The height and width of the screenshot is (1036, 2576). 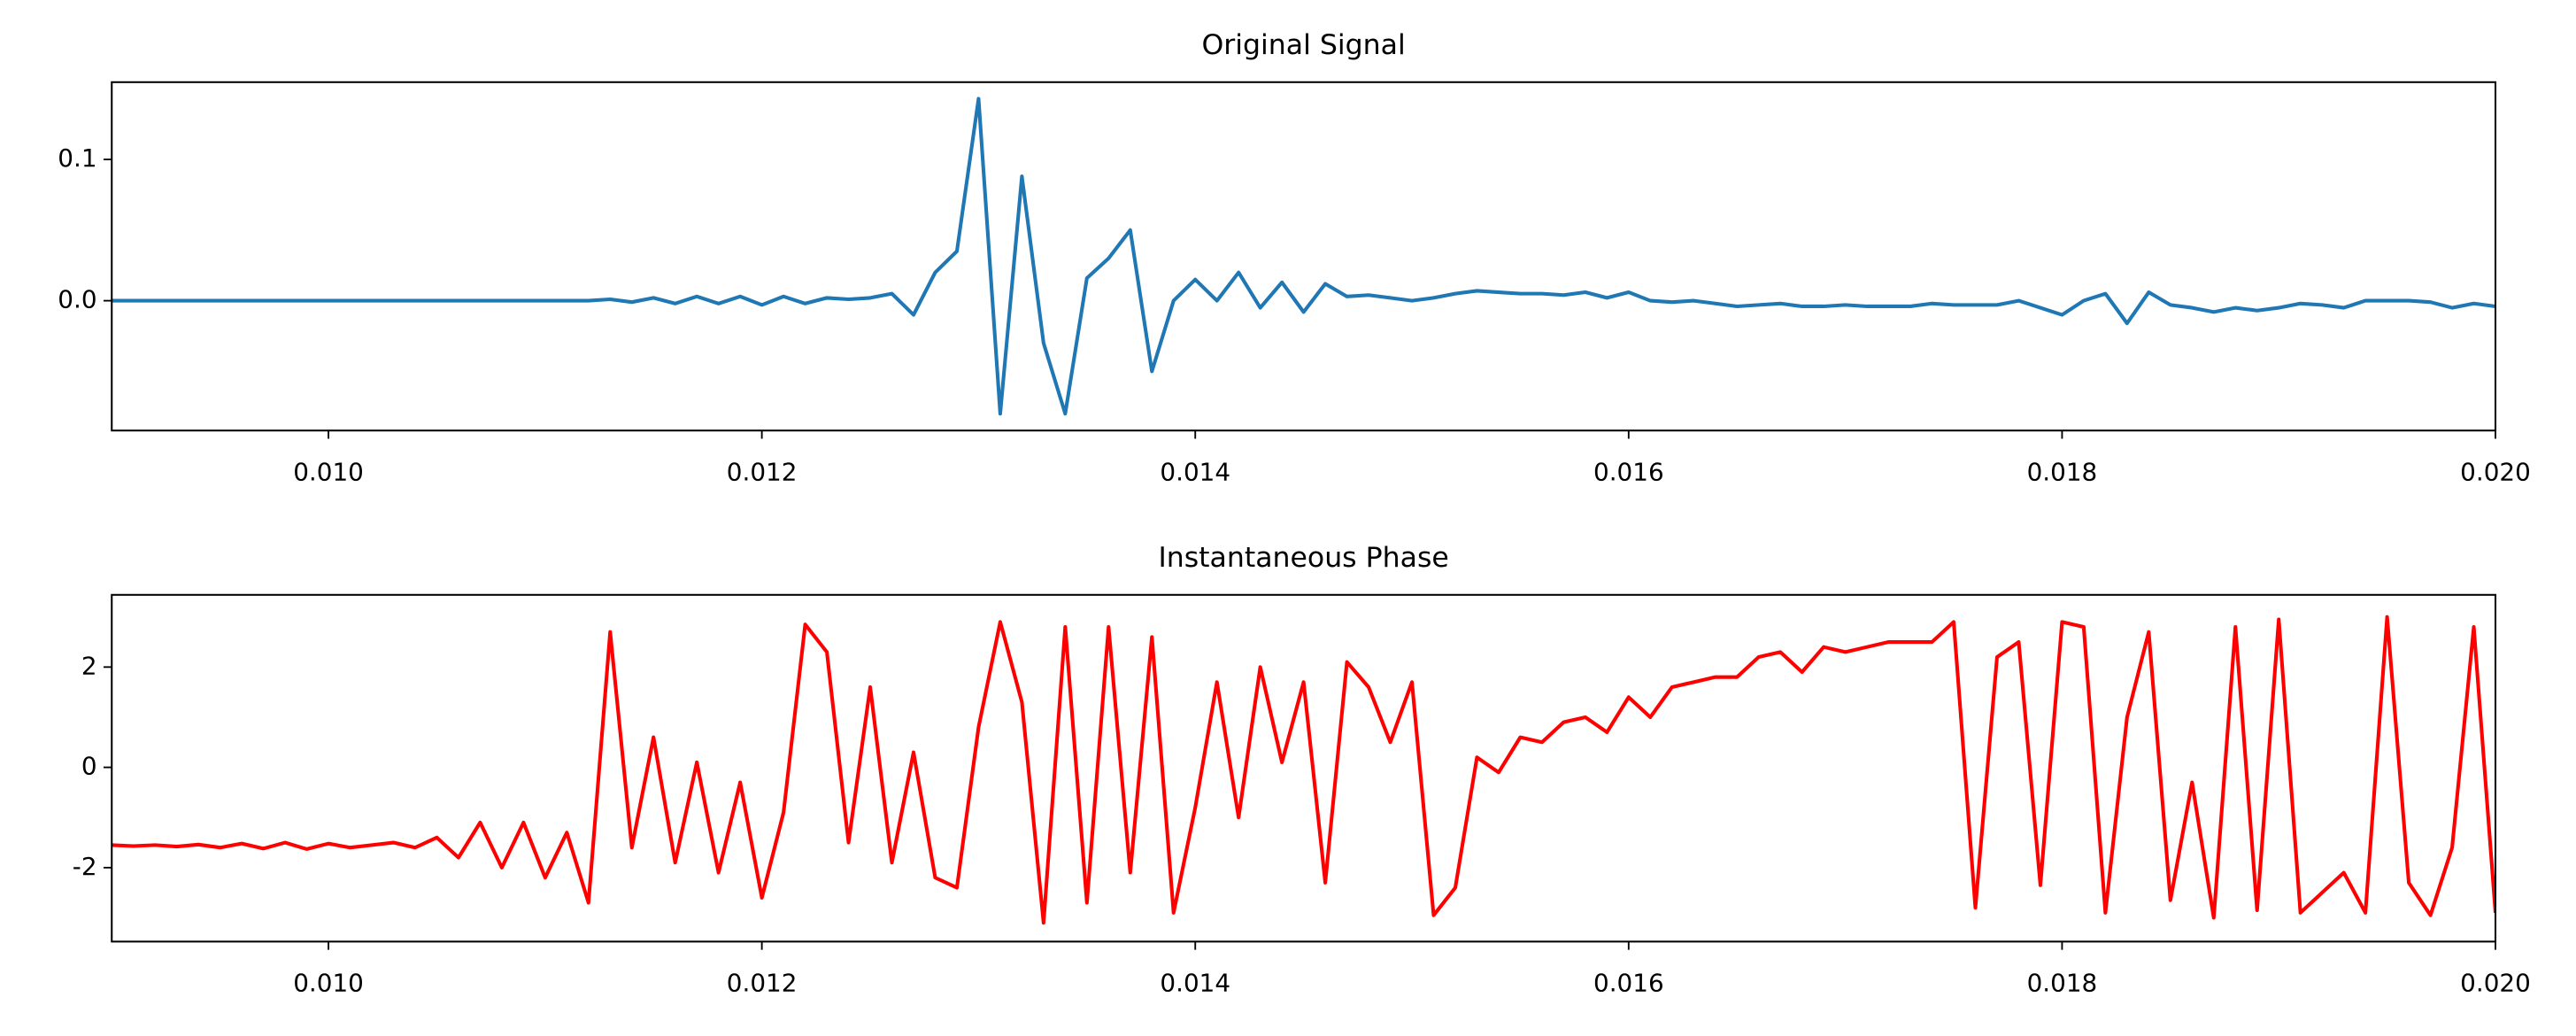 What do you see at coordinates (77, 299) in the screenshot?
I see `y-tick-label: 0.0` at bounding box center [77, 299].